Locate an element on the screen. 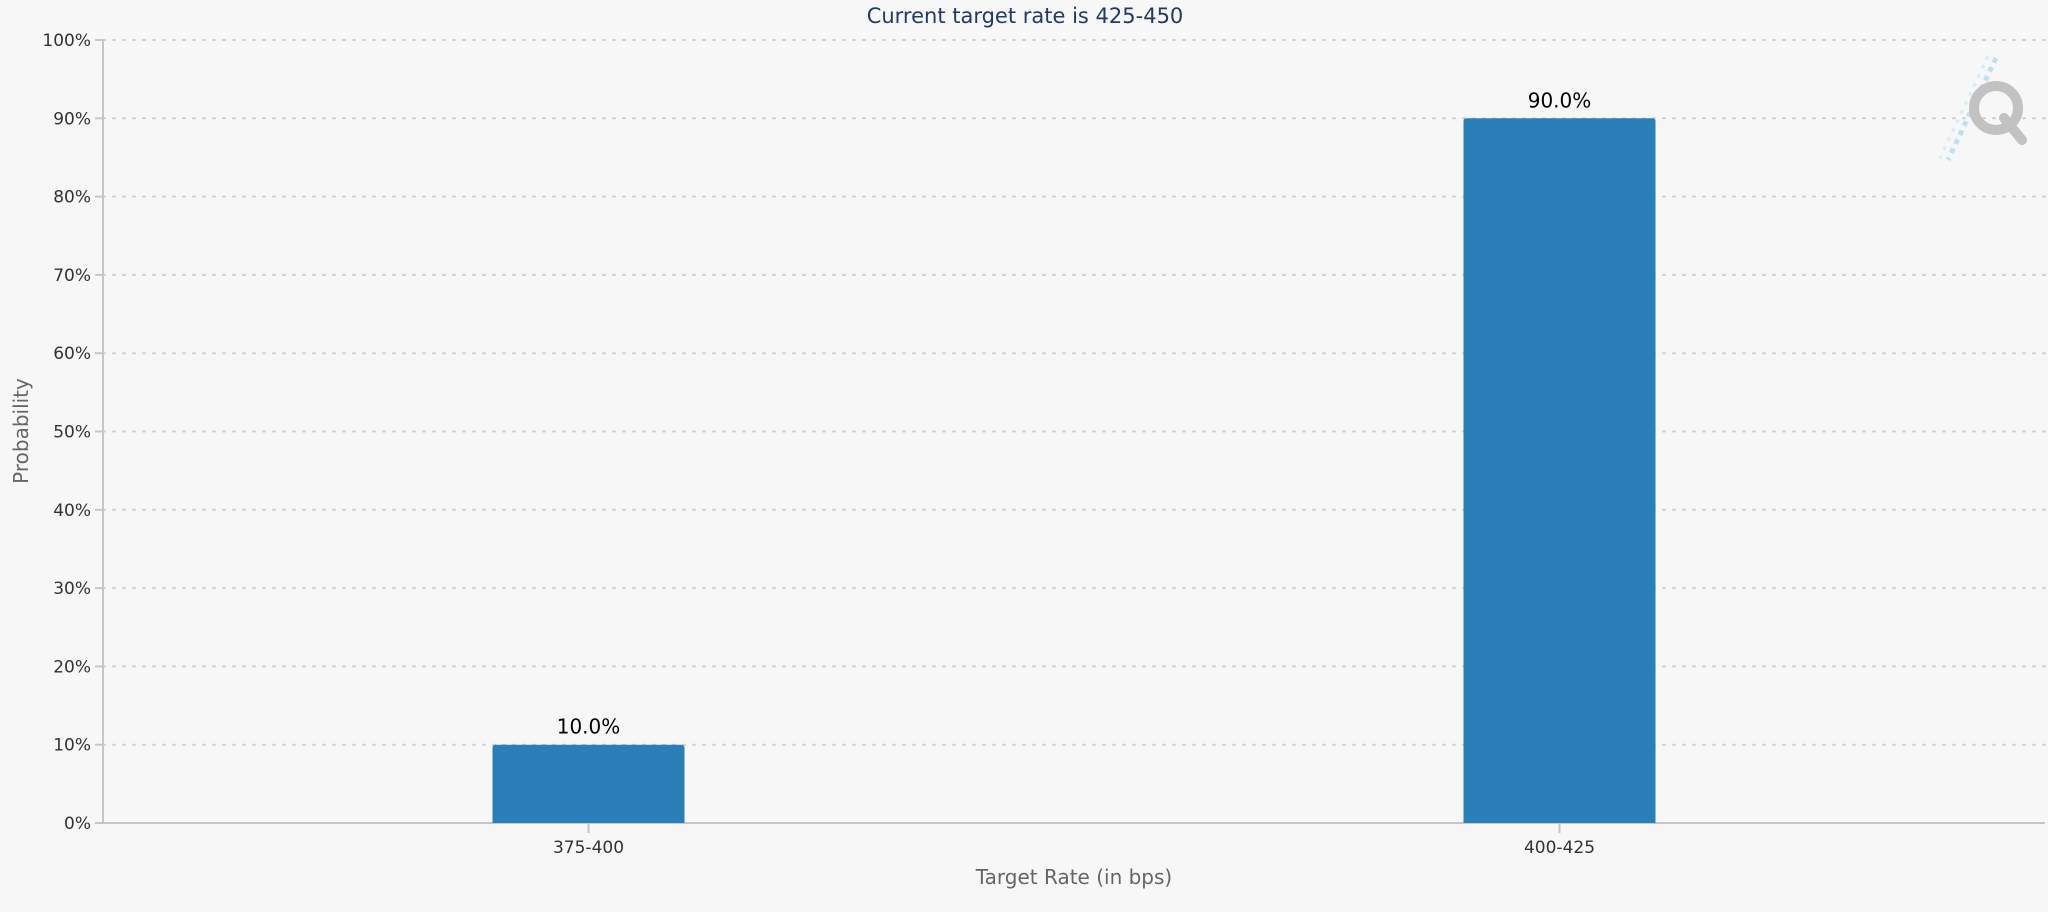 The width and height of the screenshot is (2048, 912). y-tick-label: 30% is located at coordinates (72, 589).